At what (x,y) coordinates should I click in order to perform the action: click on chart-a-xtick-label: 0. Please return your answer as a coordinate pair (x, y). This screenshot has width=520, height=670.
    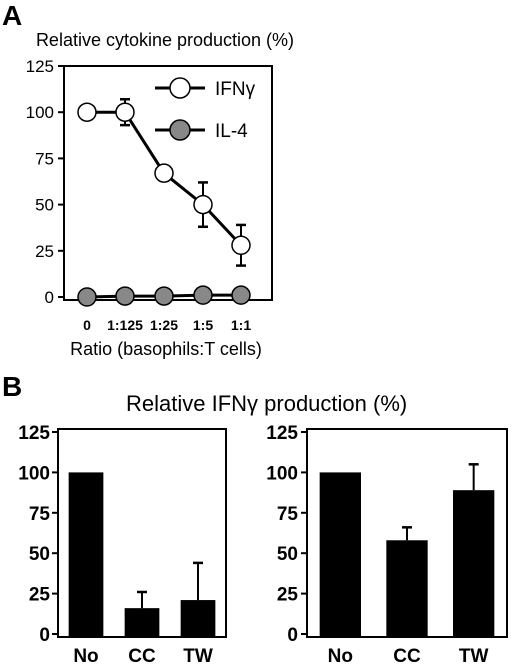
    Looking at the image, I should click on (87, 325).